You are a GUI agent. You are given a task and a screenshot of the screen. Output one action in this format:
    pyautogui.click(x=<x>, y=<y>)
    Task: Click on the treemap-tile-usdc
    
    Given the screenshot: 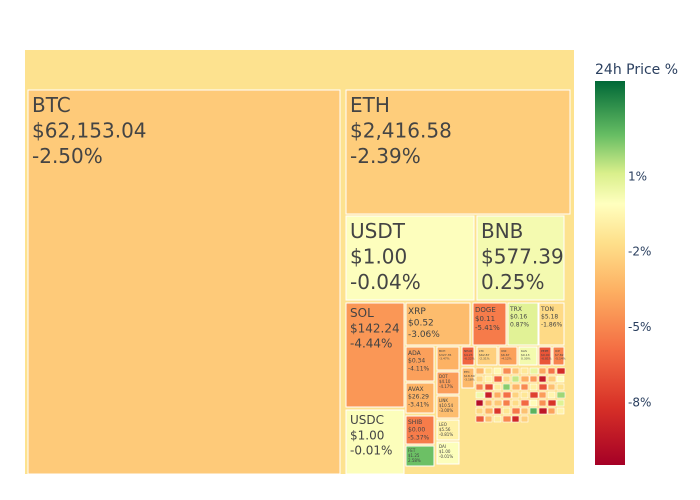 What is the action you would take?
    pyautogui.click(x=375, y=442)
    